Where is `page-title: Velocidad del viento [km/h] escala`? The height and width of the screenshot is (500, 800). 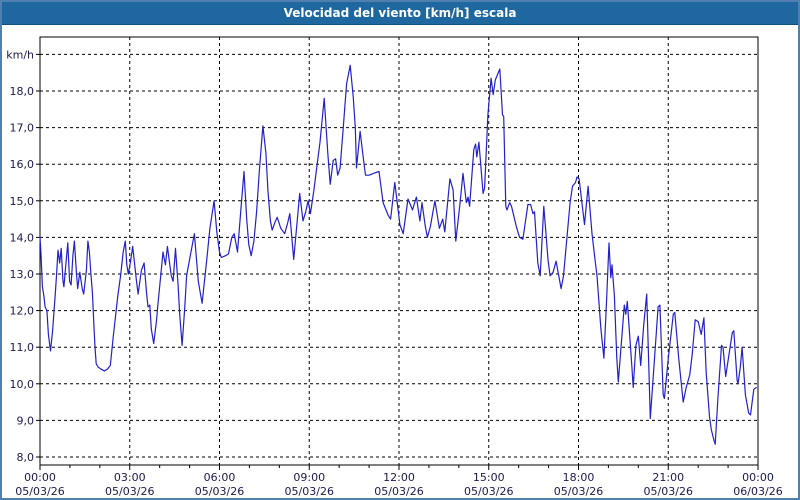 page-title: Velocidad del viento [km/h] escala is located at coordinates (400, 13).